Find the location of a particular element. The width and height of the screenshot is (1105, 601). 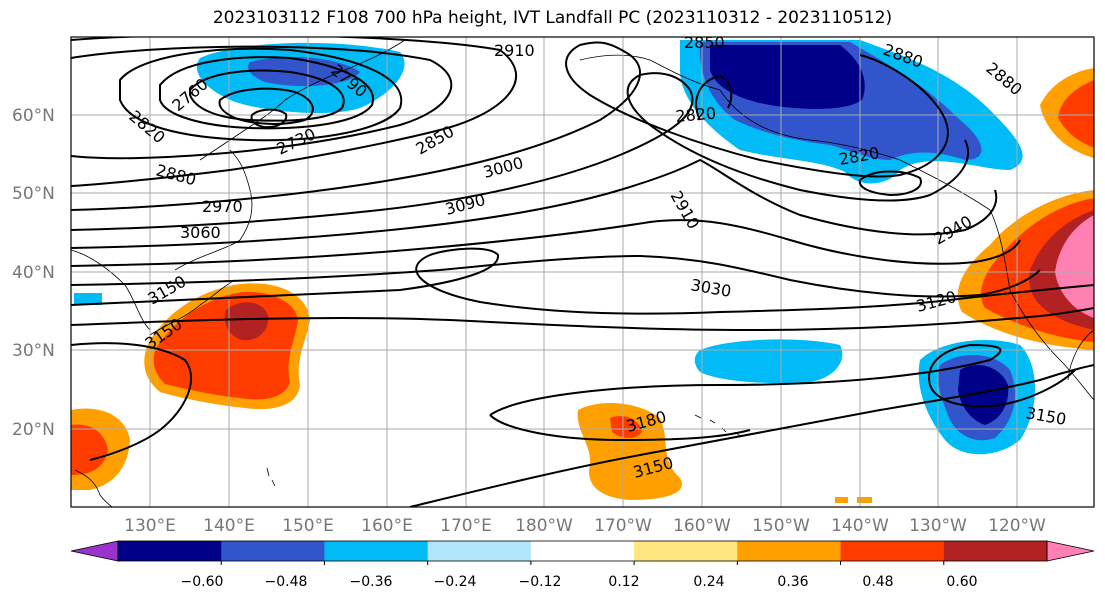

contour-label: 2910 is located at coordinates (514, 50).